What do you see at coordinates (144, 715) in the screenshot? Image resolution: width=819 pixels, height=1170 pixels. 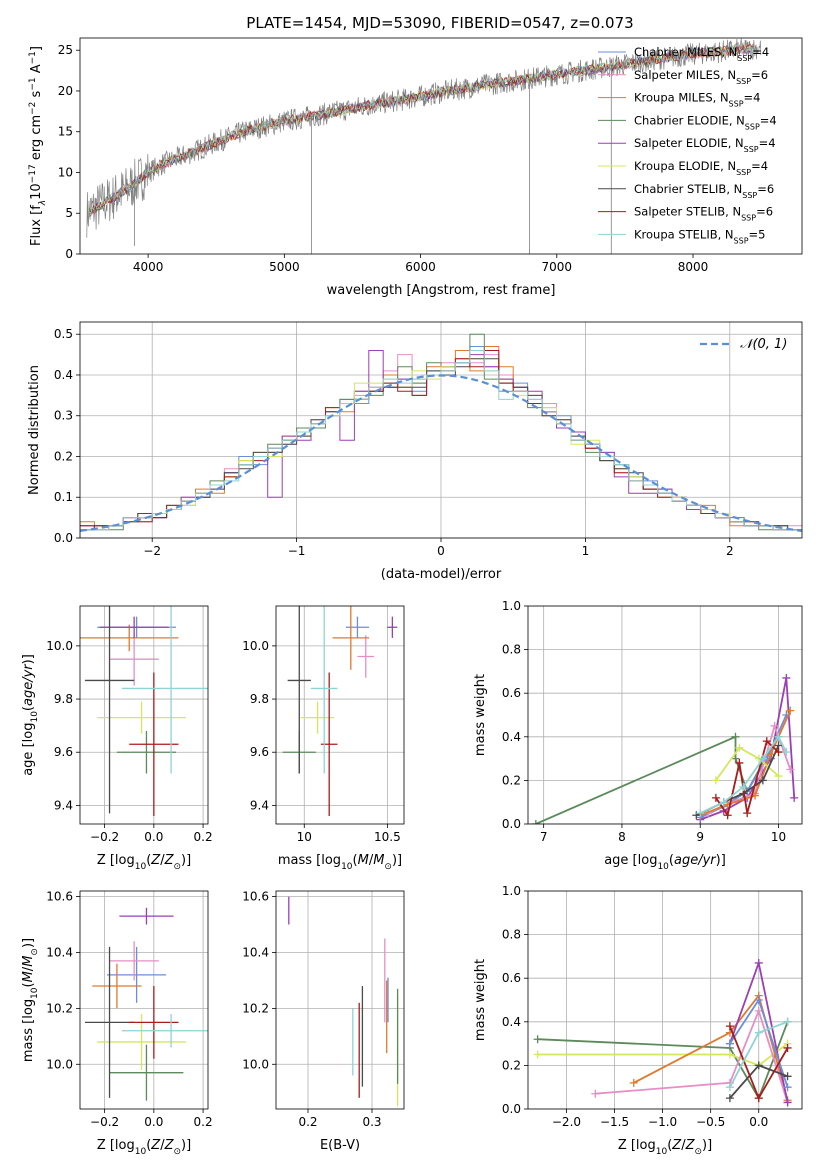 I see `plot-area` at bounding box center [144, 715].